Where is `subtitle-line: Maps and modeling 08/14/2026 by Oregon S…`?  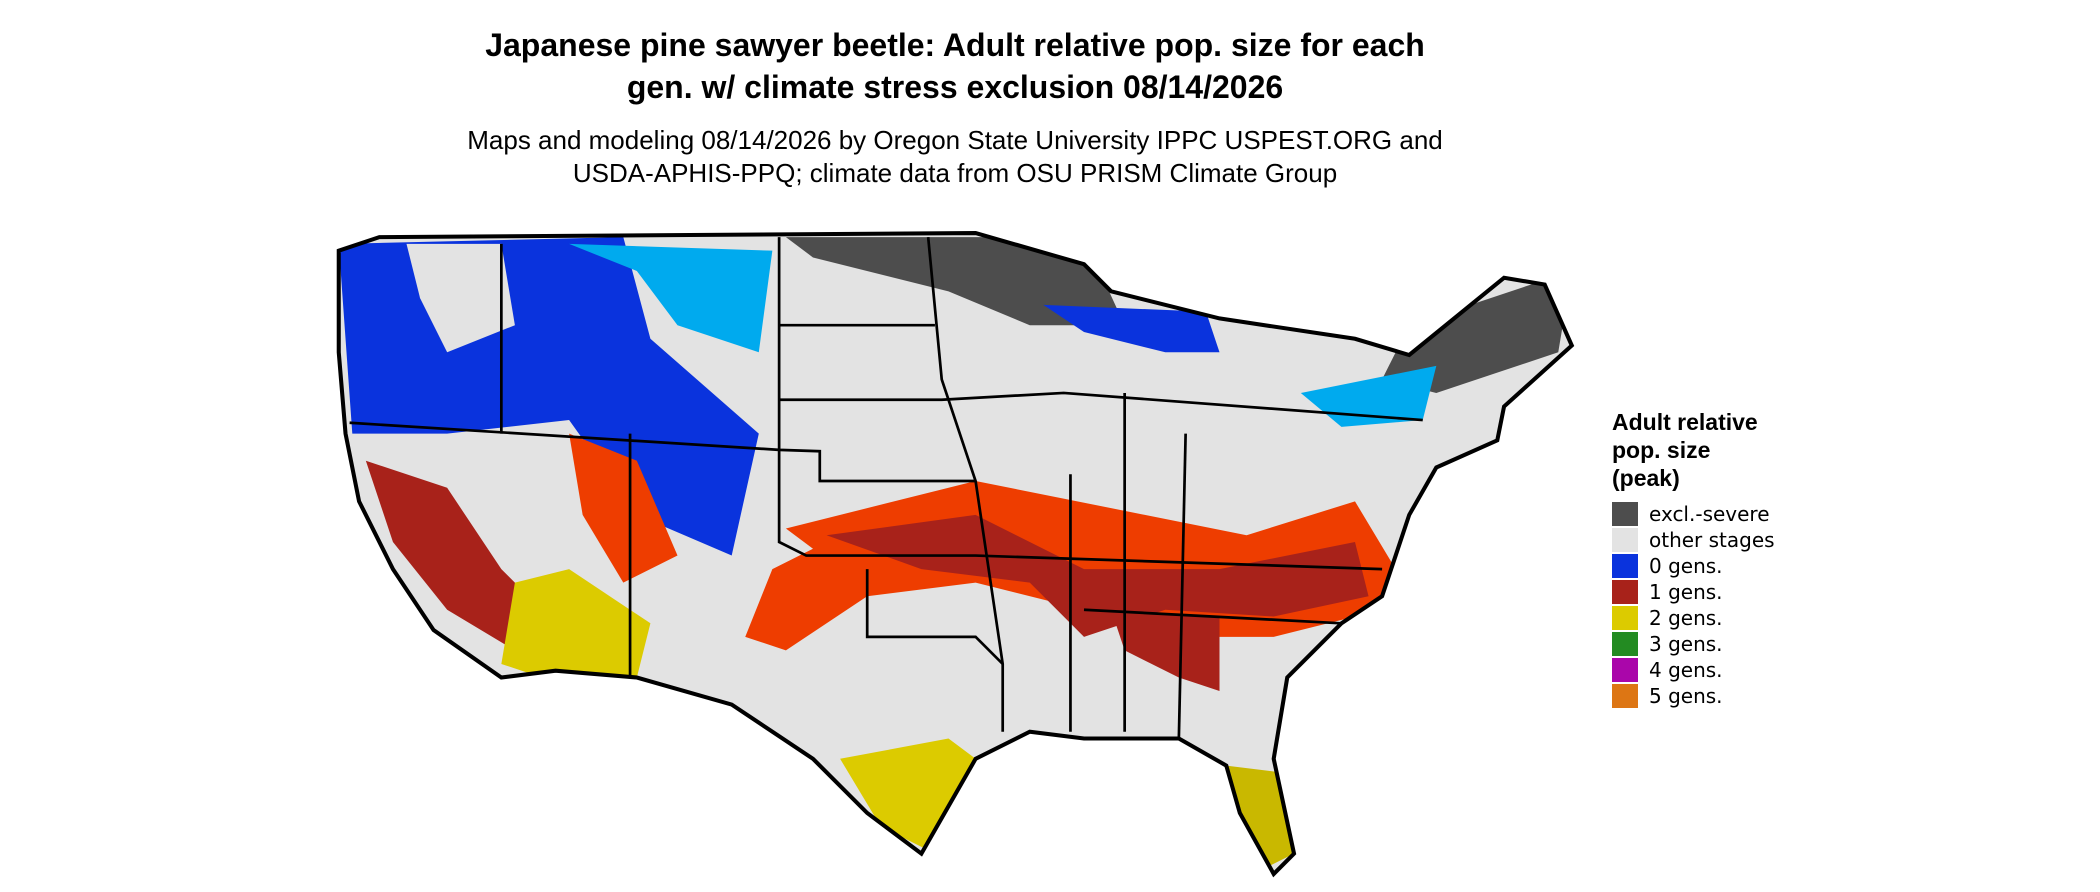
subtitle-line: Maps and modeling 08/14/2026 by Oregon S… is located at coordinates (955, 140).